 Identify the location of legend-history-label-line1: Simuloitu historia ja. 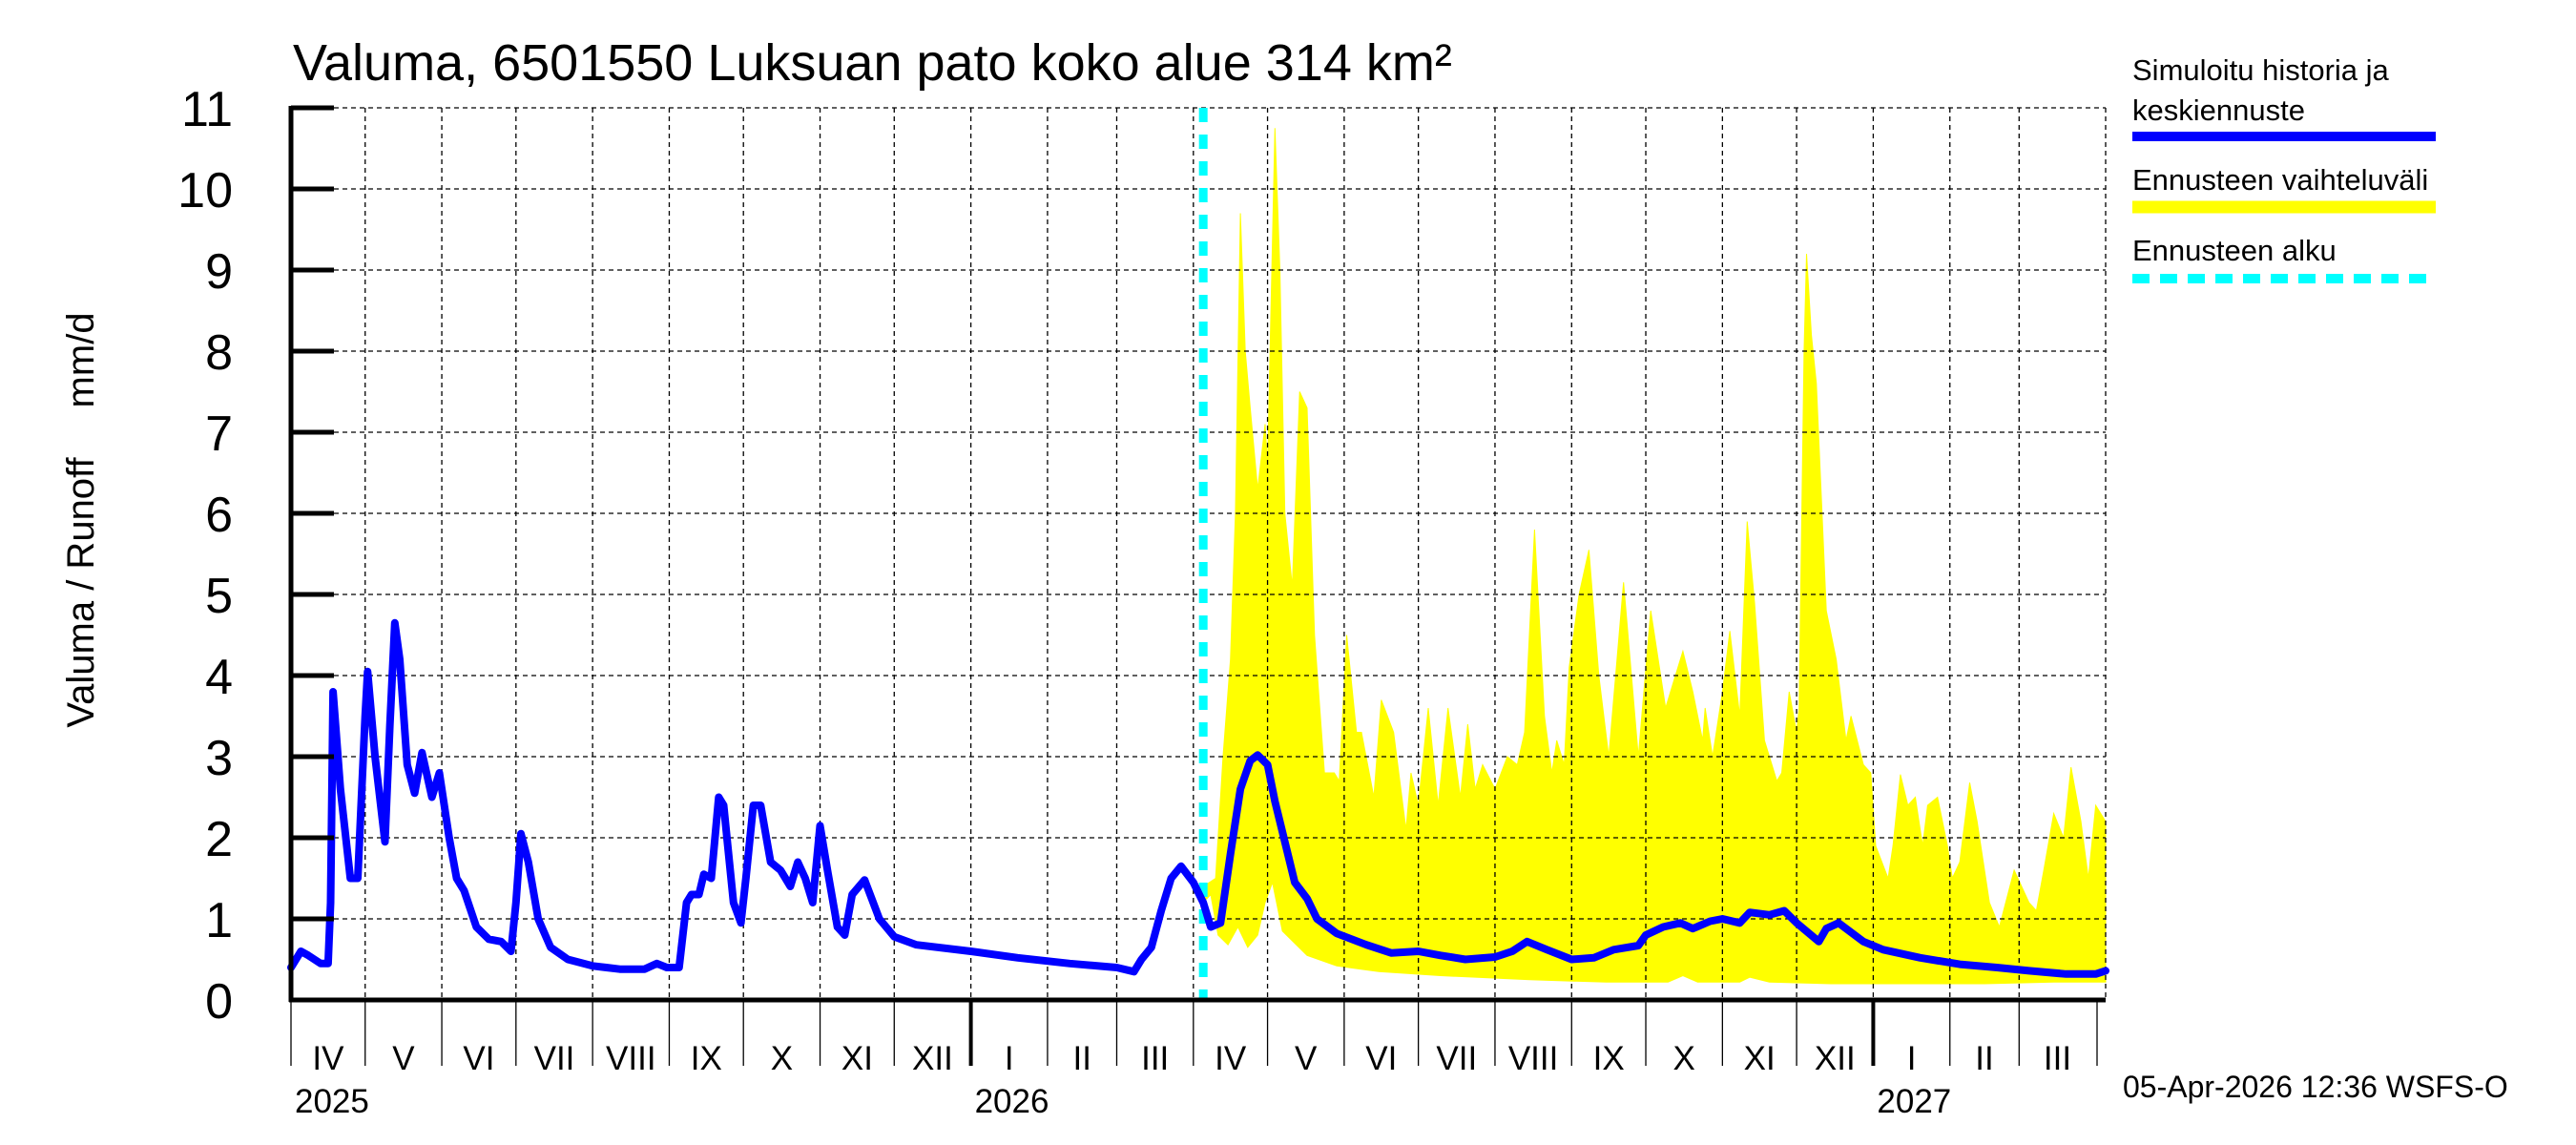
(2261, 70).